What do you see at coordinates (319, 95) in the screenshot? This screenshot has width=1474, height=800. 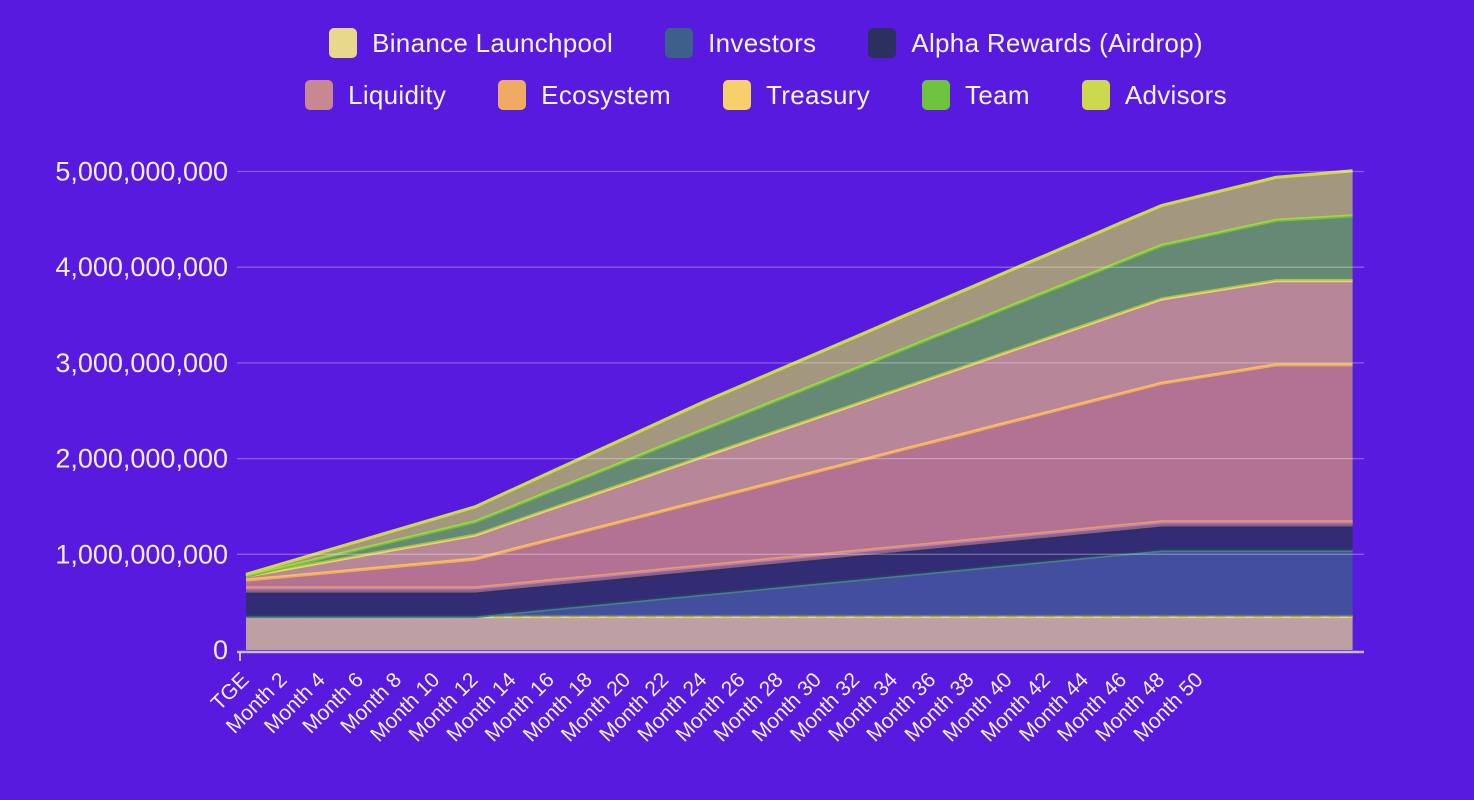 I see `legend-swatch-liquidity-icon` at bounding box center [319, 95].